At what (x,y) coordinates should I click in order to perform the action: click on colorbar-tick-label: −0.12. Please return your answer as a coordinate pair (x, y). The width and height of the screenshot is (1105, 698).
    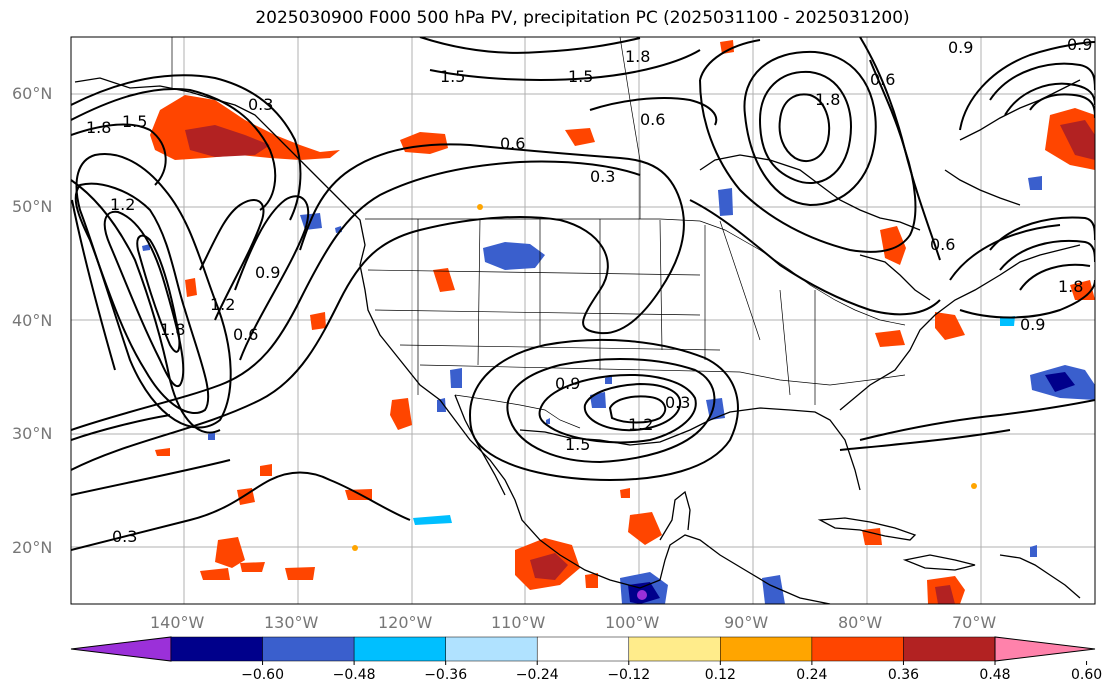
    Looking at the image, I should click on (628, 675).